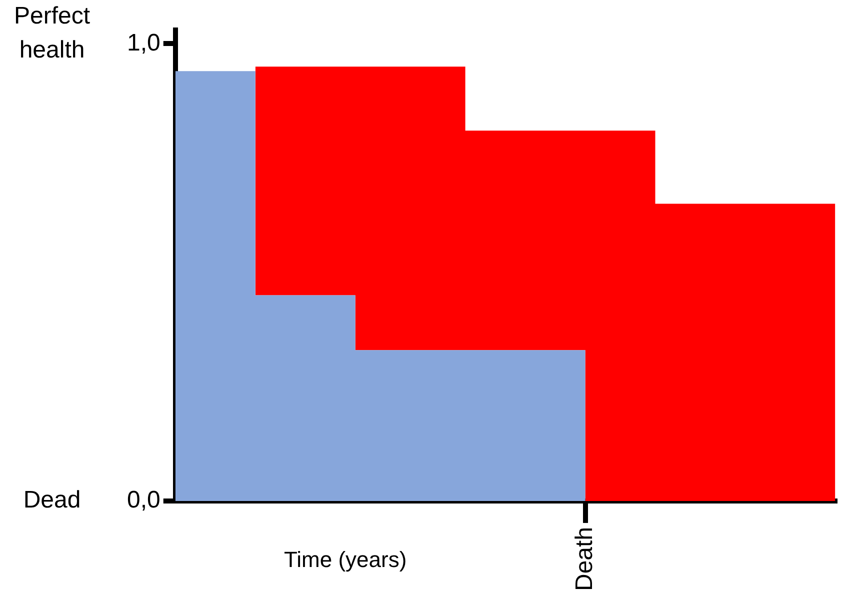 The image size is (868, 599). What do you see at coordinates (143, 500) in the screenshot?
I see `y-tick-label: 0,0` at bounding box center [143, 500].